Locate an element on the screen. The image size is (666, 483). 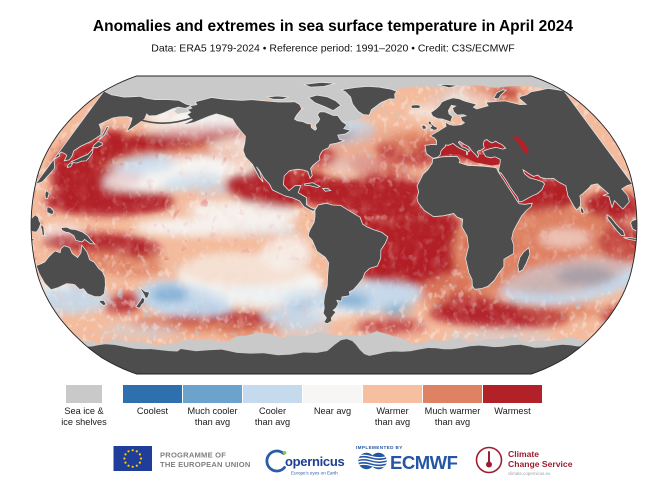
svg-text: Warmer is located at coordinates (392, 411).